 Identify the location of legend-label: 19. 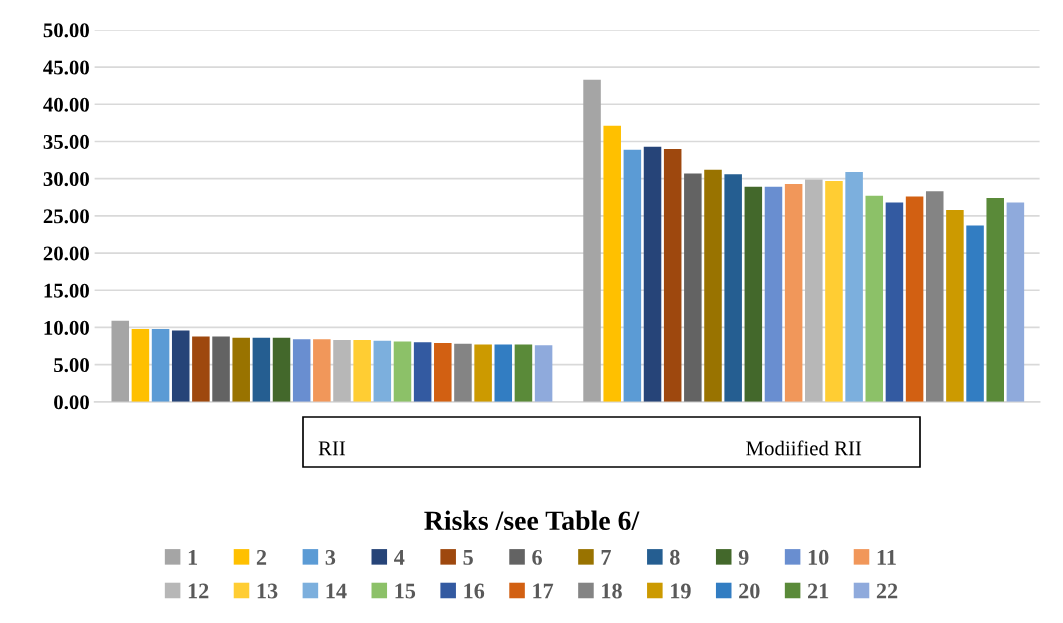
(681, 591).